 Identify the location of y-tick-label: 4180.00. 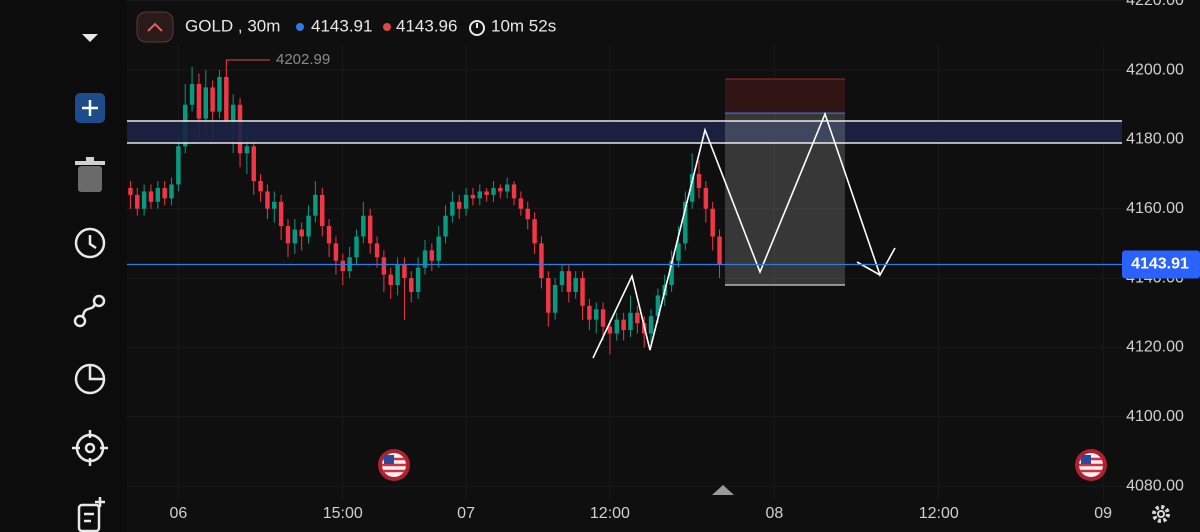
(1155, 139).